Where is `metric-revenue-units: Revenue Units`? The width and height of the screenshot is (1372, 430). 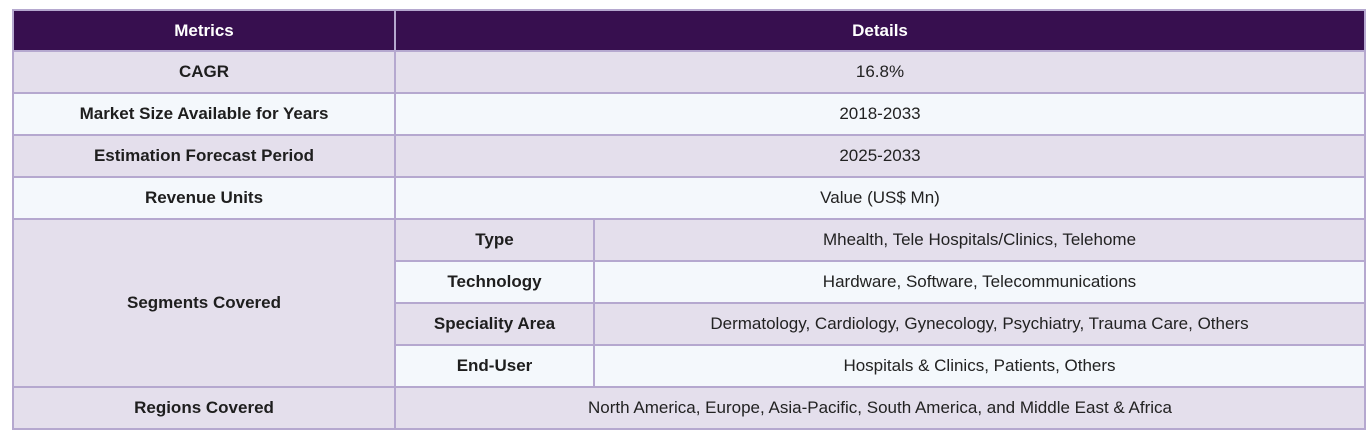 metric-revenue-units: Revenue Units is located at coordinates (204, 198).